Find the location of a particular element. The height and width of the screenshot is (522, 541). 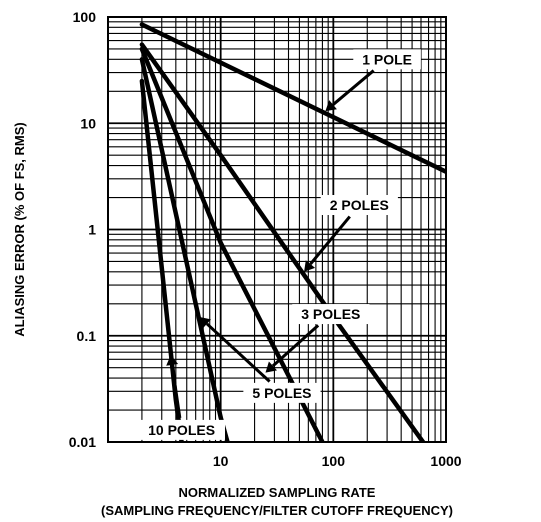

annotation-arrowhead-5-poles is located at coordinates (205, 323).